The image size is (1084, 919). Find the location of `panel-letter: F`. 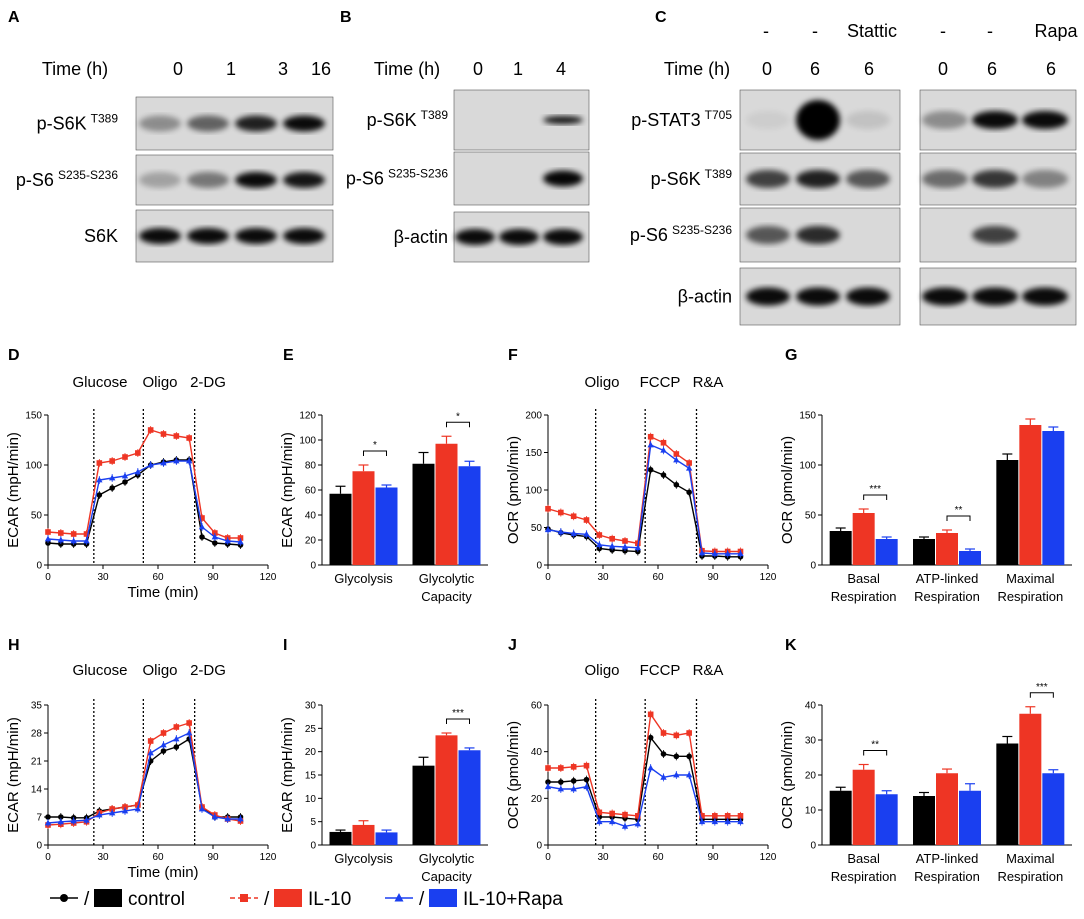

panel-letter: F is located at coordinates (513, 355).